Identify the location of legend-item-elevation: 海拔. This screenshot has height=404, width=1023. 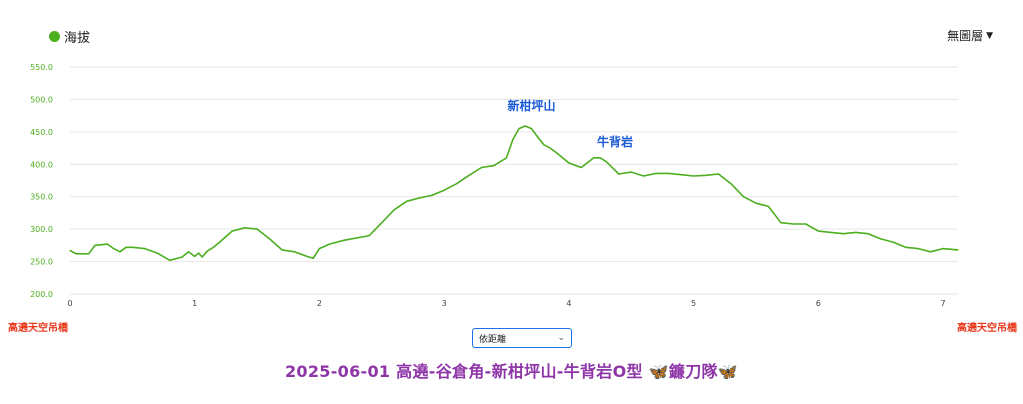
(69, 36).